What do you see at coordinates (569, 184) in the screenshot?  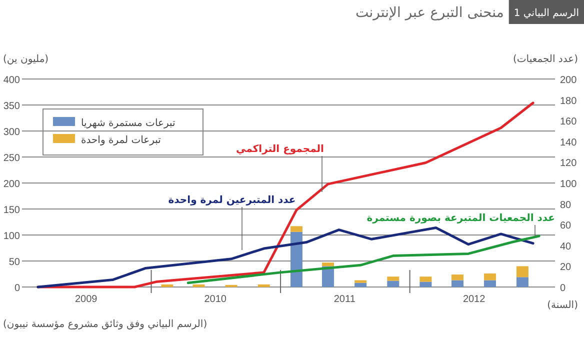 I see `y2-tick-label: 100` at bounding box center [569, 184].